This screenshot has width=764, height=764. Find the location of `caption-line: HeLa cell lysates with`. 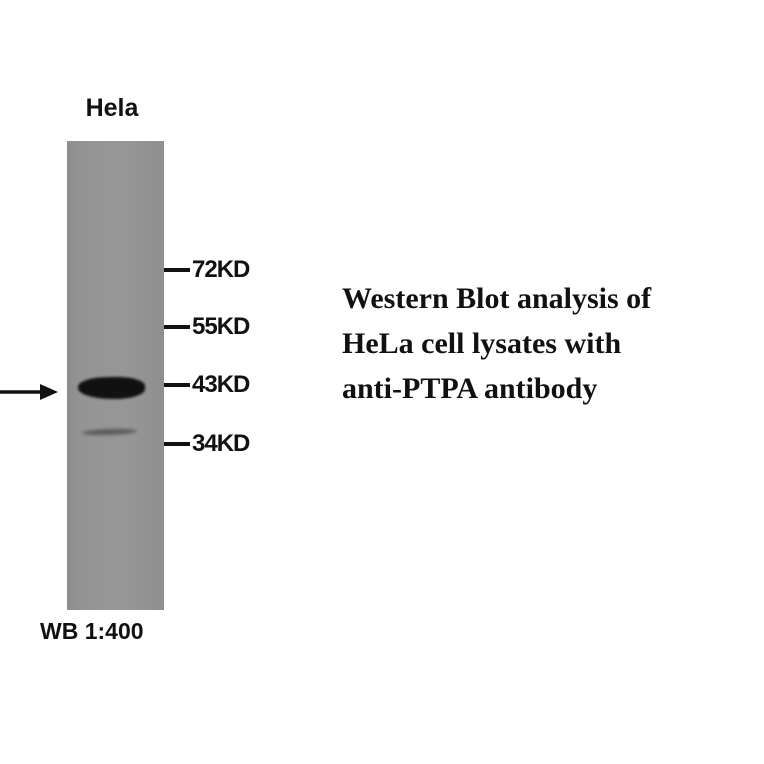

caption-line: HeLa cell lysates with is located at coordinates (482, 343).